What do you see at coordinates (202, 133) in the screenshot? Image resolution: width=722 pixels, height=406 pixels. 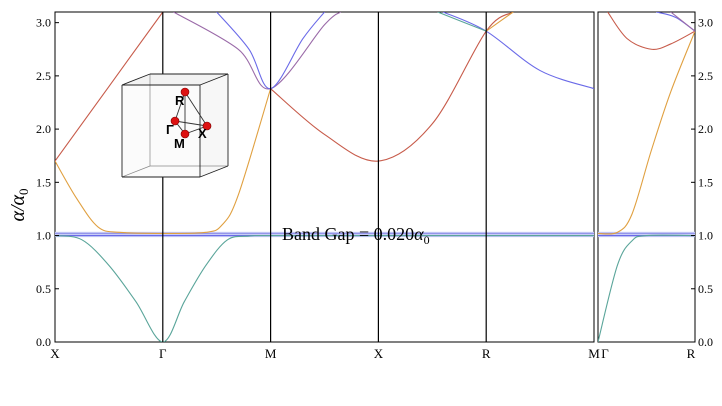 I see `symmetry-point-label: X` at bounding box center [202, 133].